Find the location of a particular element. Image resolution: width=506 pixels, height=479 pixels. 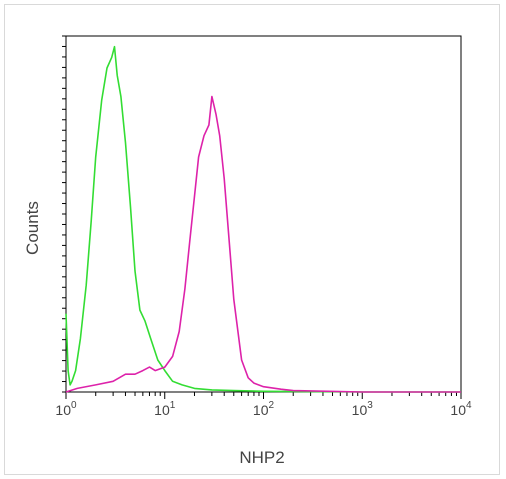

x-tick-label: 10⁰ is located at coordinates (66, 409).